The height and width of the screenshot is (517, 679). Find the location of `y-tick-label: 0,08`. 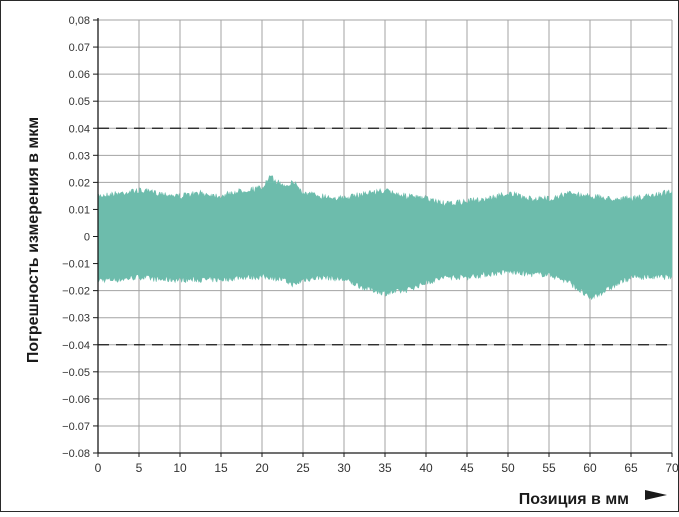

y-tick-label: 0,08 is located at coordinates (79, 21).